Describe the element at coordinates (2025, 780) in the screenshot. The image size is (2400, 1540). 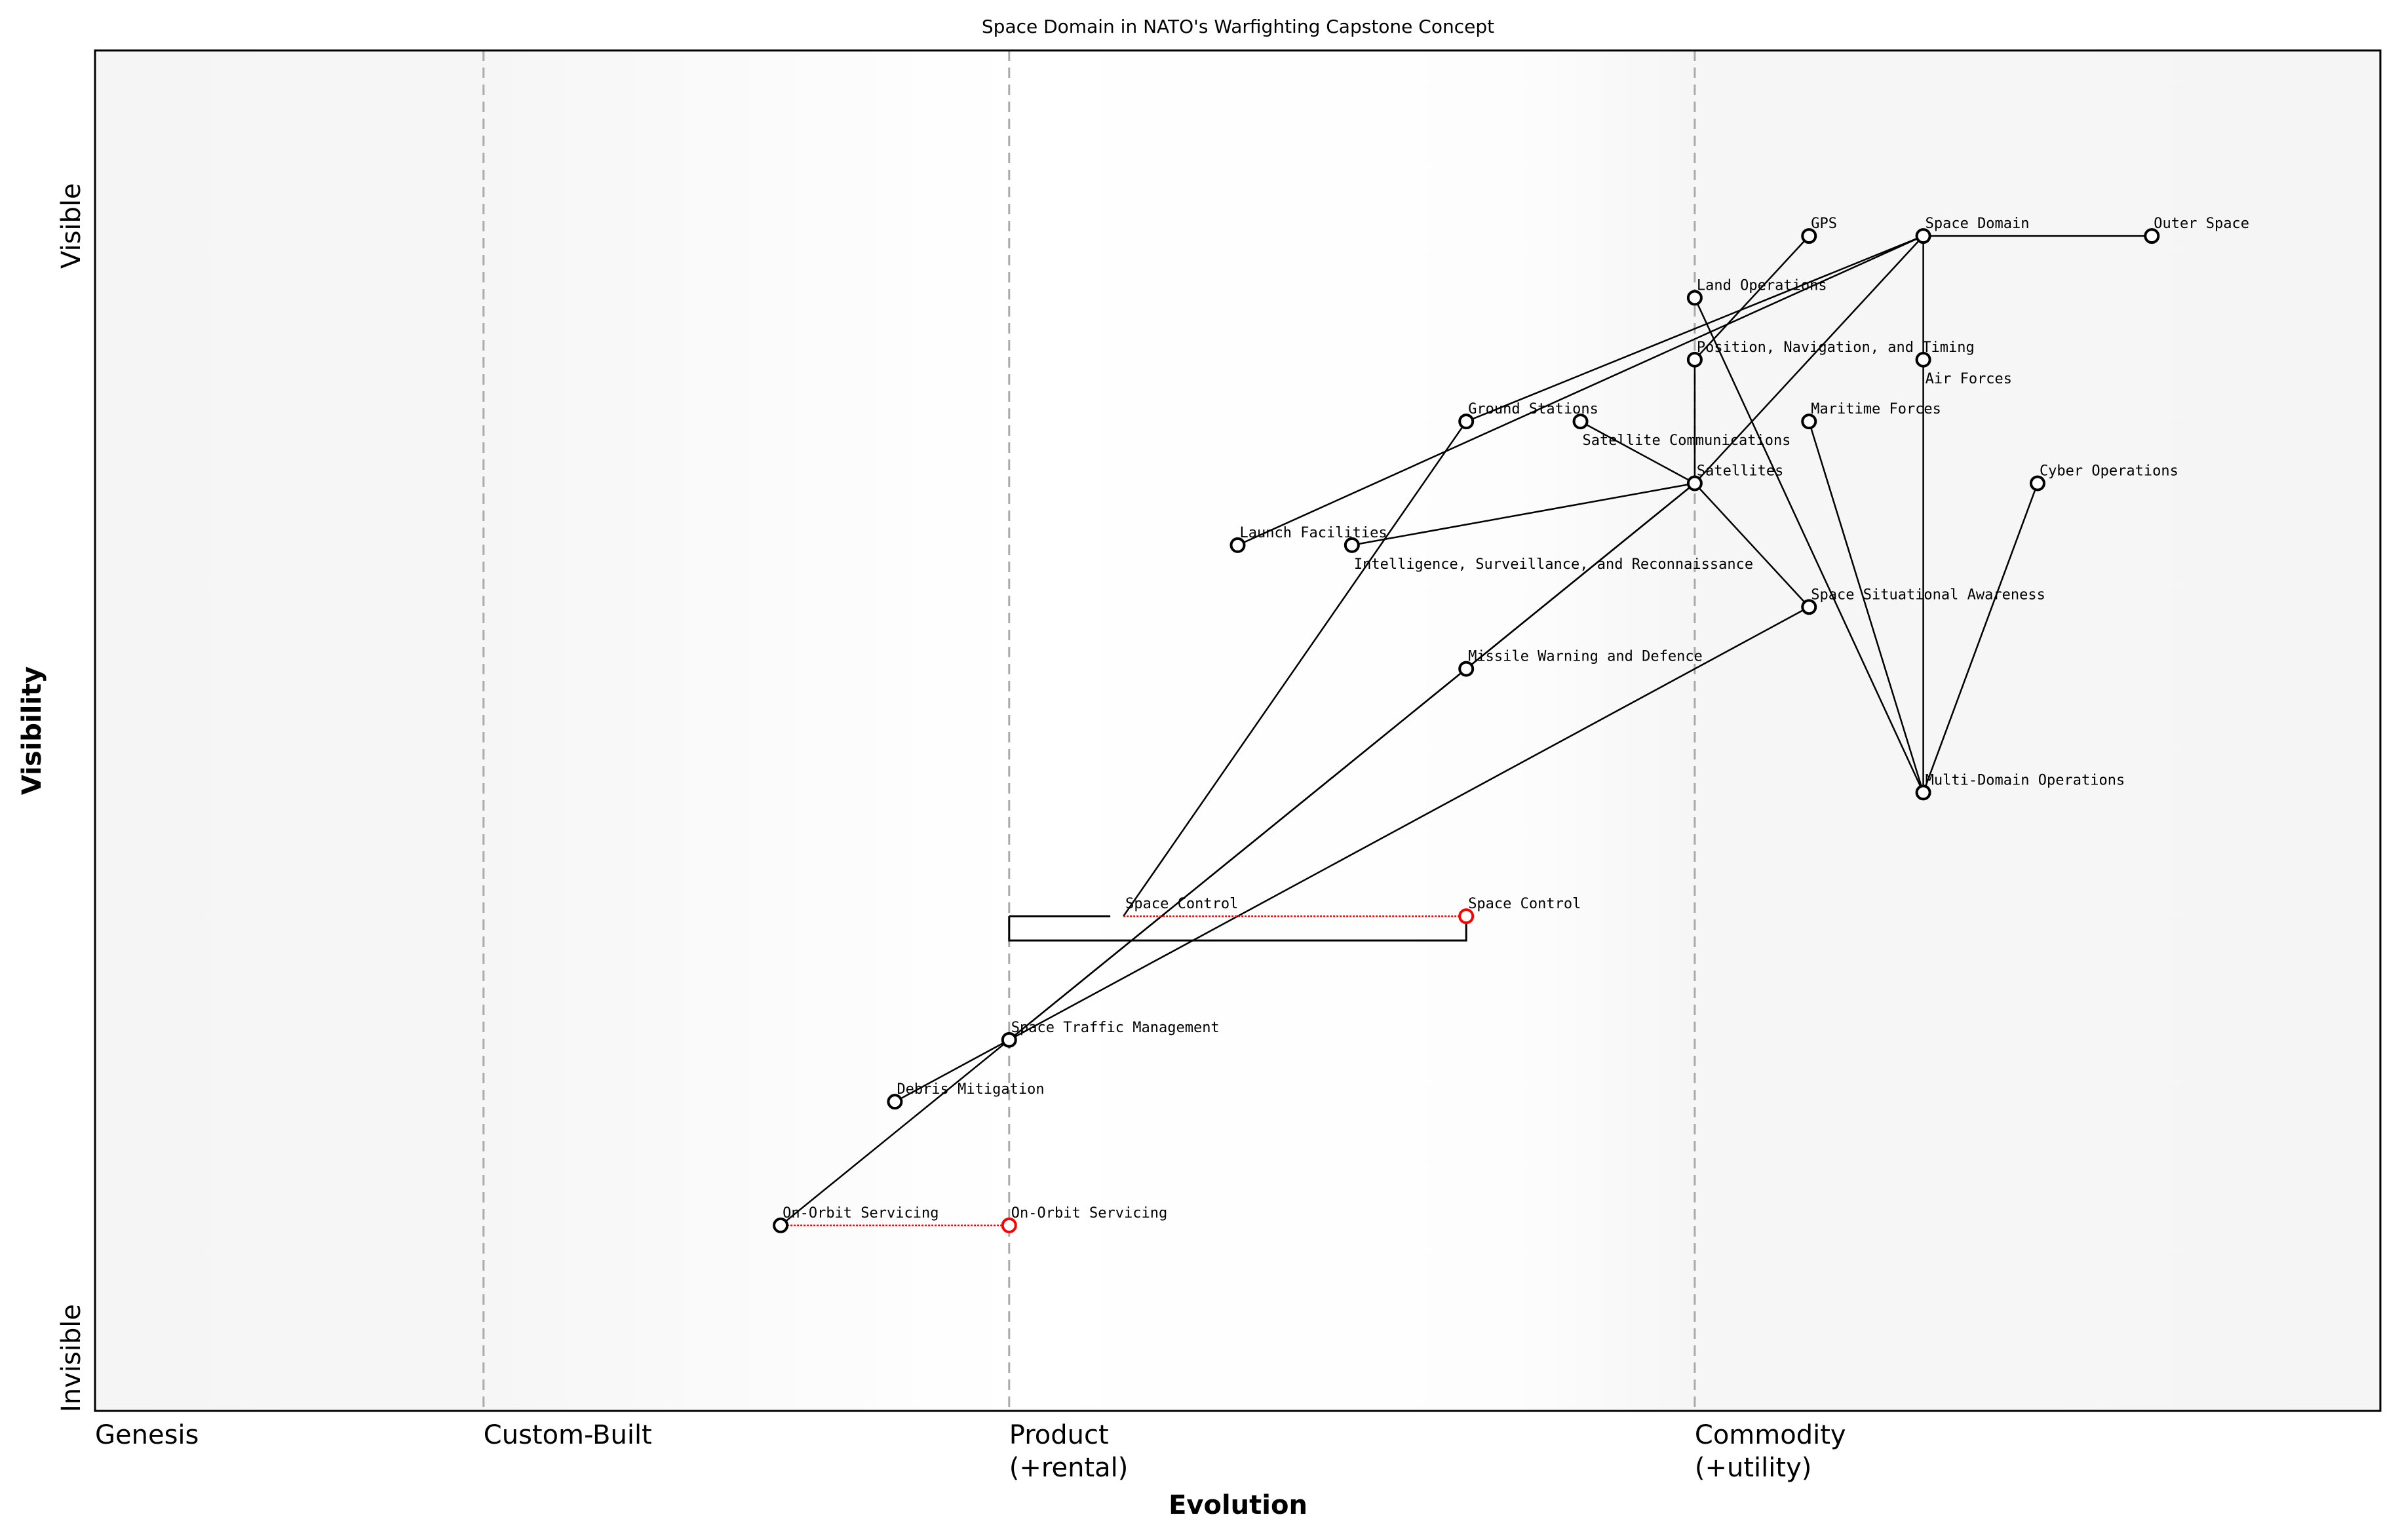
I see `node-label: Multi-Domain Operations` at that location.